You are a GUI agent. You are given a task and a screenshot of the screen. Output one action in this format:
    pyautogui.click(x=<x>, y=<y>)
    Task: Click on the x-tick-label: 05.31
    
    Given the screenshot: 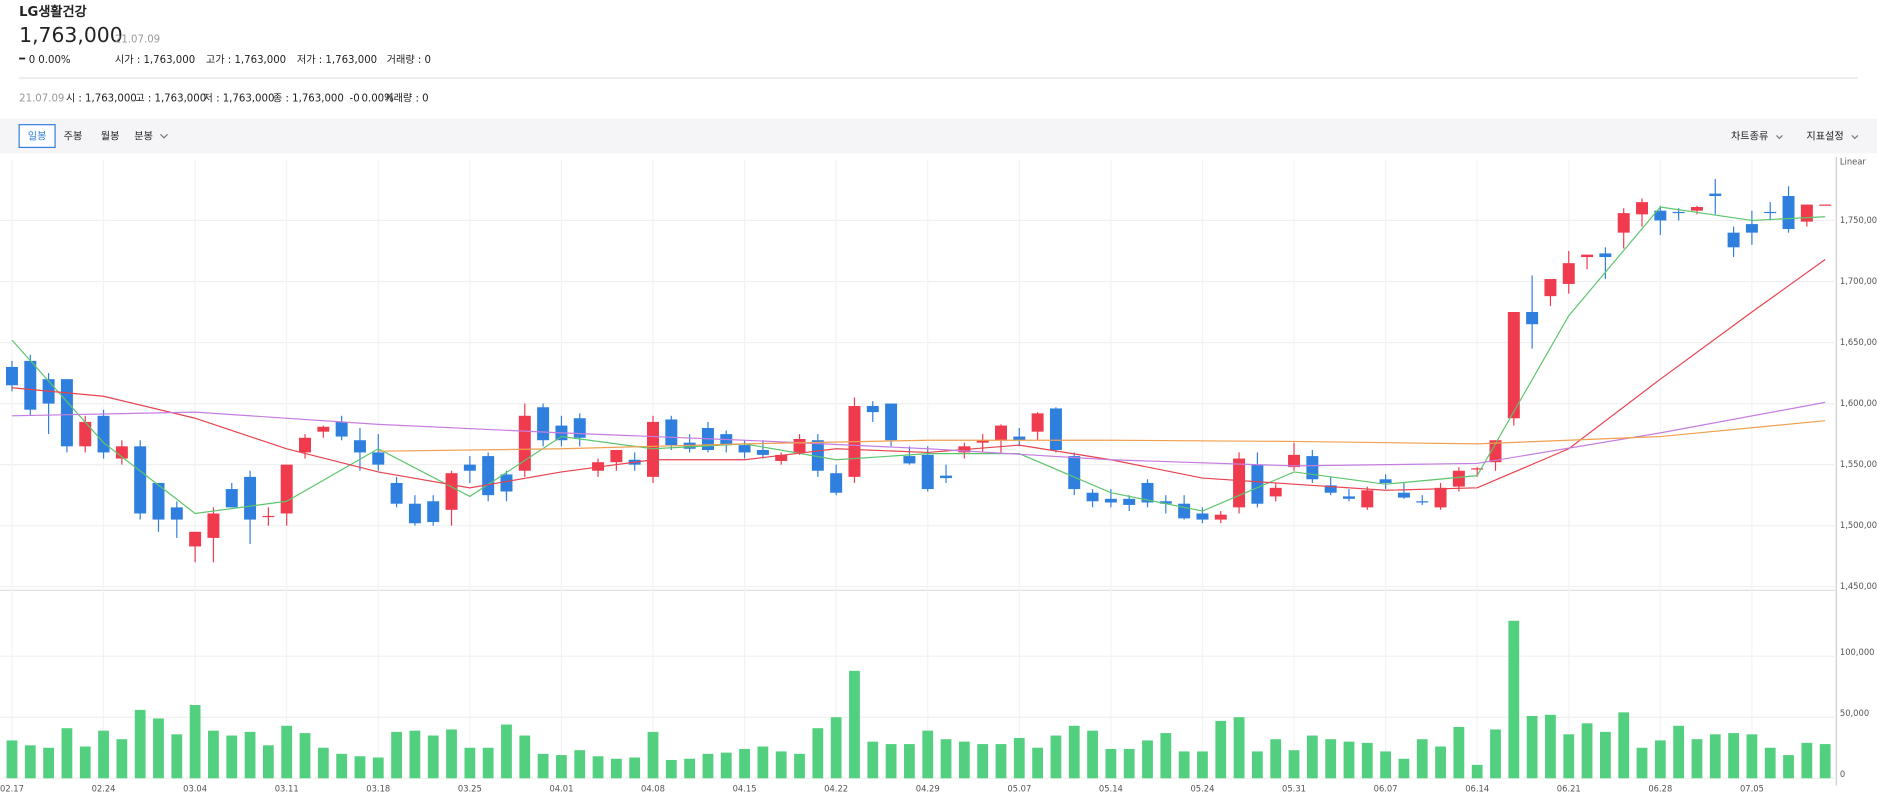 What is the action you would take?
    pyautogui.click(x=1294, y=789)
    